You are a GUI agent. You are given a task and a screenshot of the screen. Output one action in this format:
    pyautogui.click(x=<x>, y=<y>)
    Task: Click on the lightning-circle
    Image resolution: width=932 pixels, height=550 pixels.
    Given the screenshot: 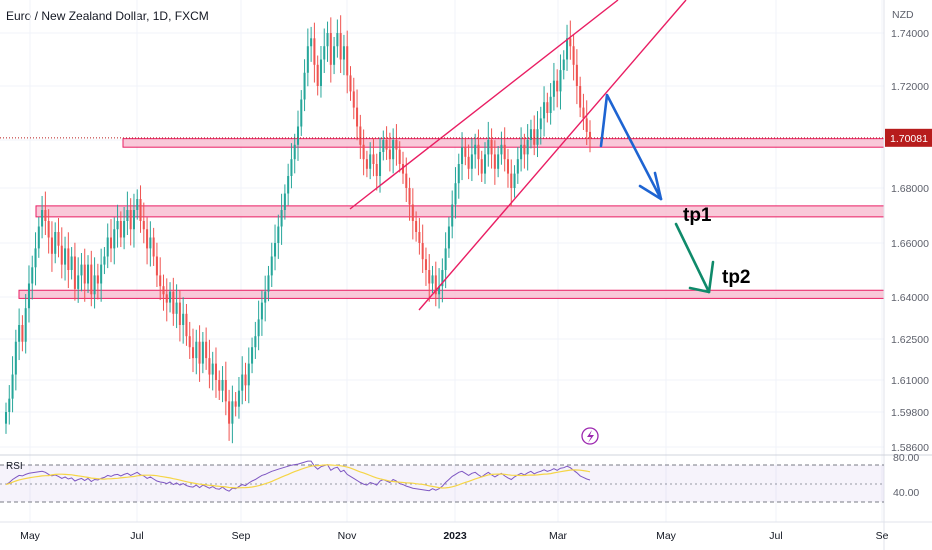 What is the action you would take?
    pyautogui.click(x=590, y=436)
    